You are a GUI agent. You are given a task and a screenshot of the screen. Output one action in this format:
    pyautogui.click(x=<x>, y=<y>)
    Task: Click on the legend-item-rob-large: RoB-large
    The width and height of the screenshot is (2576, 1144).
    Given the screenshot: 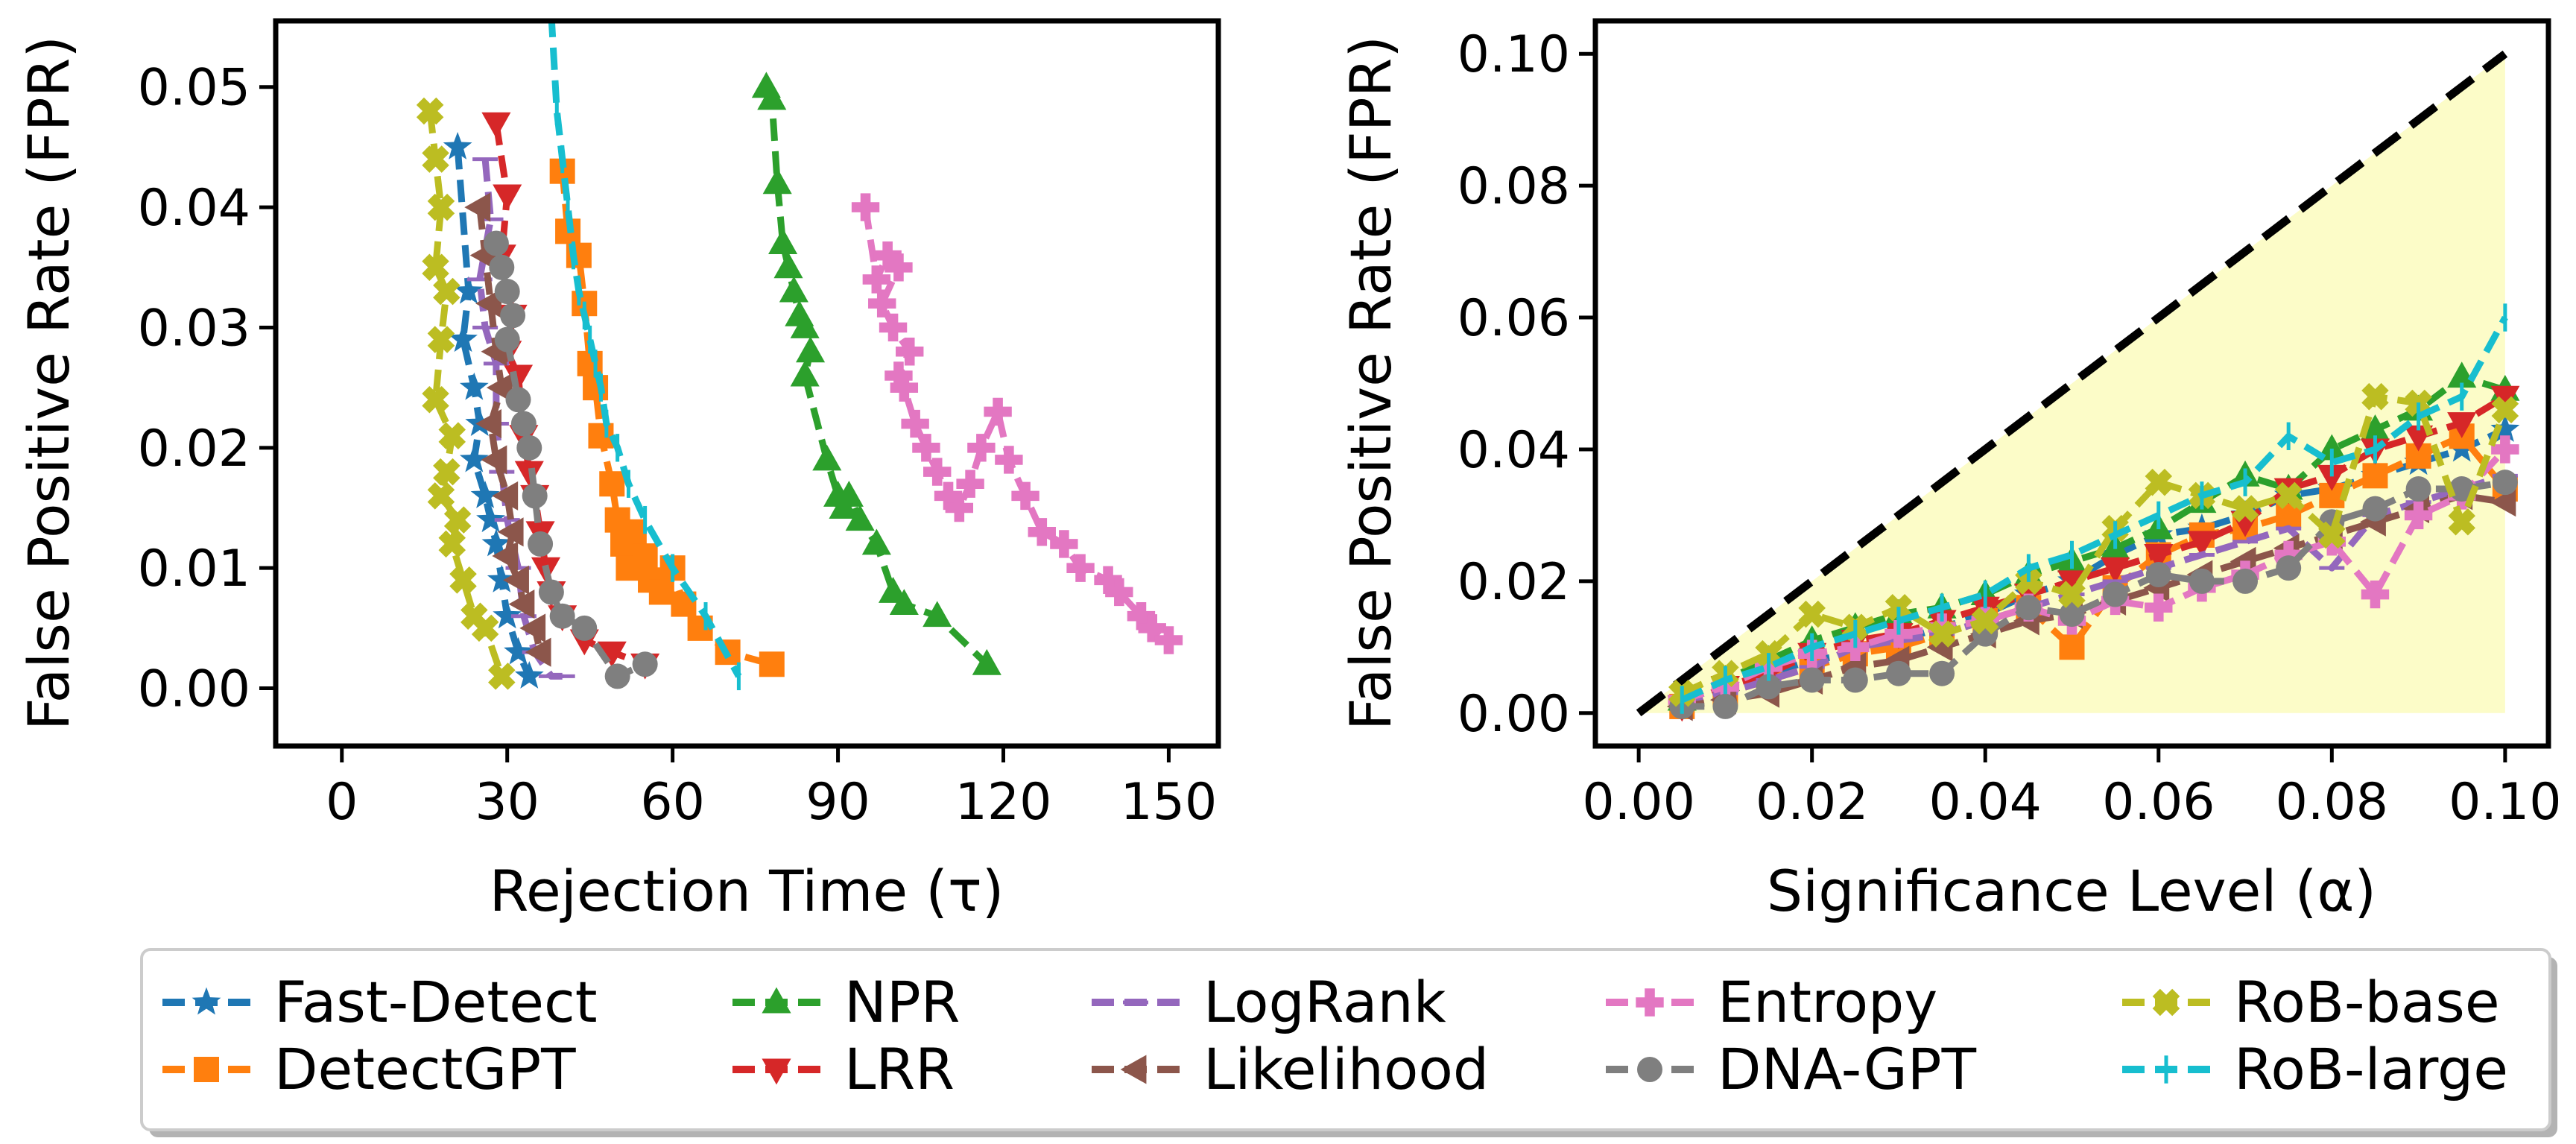 What is the action you would take?
    pyautogui.click(x=2315, y=1069)
    